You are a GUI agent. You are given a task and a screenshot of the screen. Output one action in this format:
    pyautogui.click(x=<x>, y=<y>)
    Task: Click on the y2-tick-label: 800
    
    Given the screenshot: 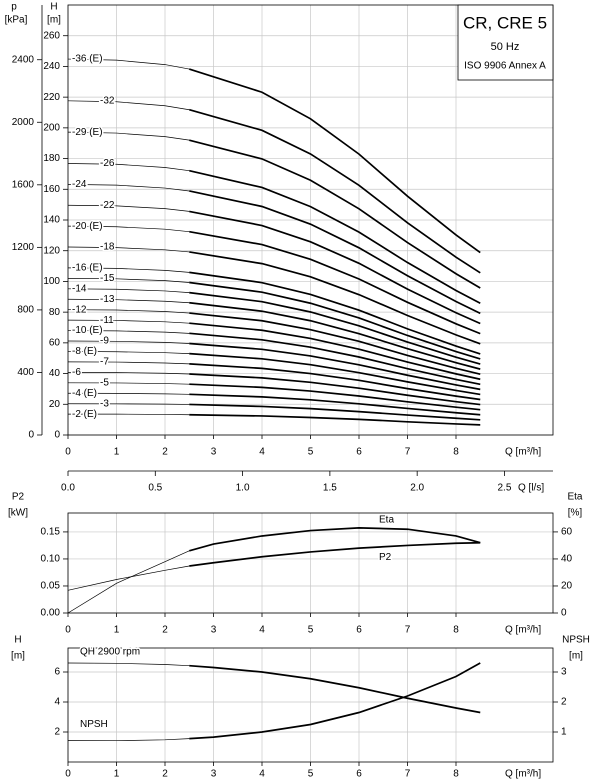 What is the action you would take?
    pyautogui.click(x=25, y=310)
    